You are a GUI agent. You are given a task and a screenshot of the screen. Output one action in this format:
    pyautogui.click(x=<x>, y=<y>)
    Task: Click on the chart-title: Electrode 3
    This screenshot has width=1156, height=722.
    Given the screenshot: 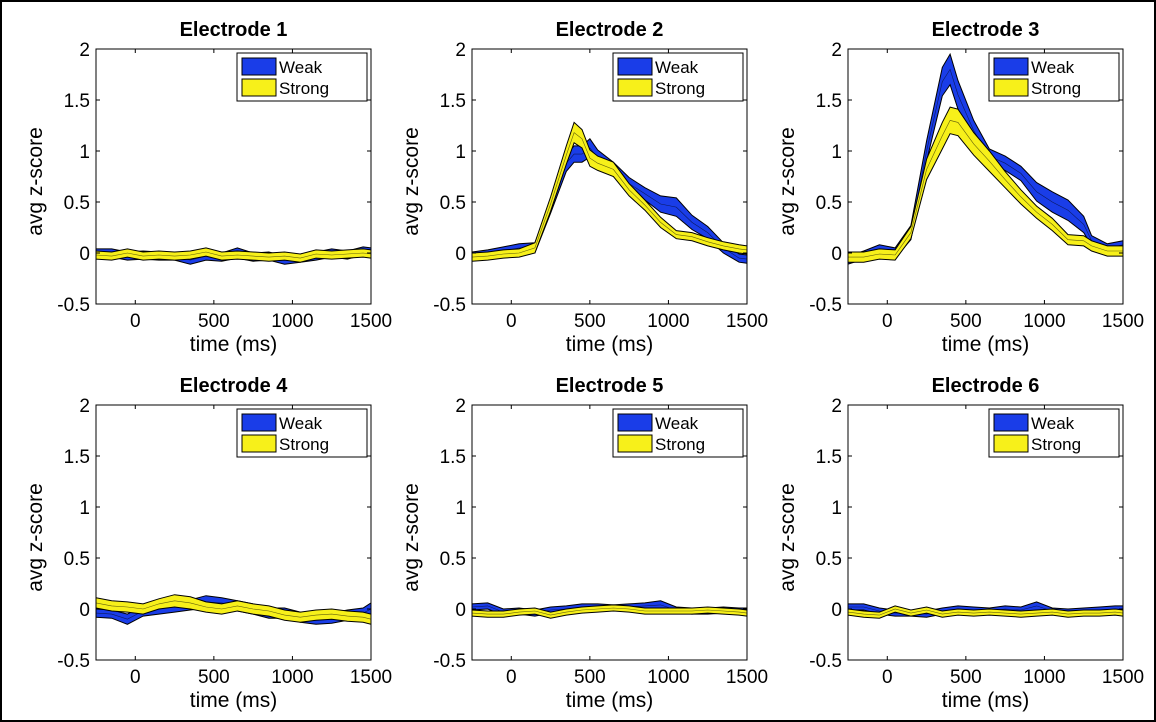 What is the action you would take?
    pyautogui.click(x=986, y=30)
    